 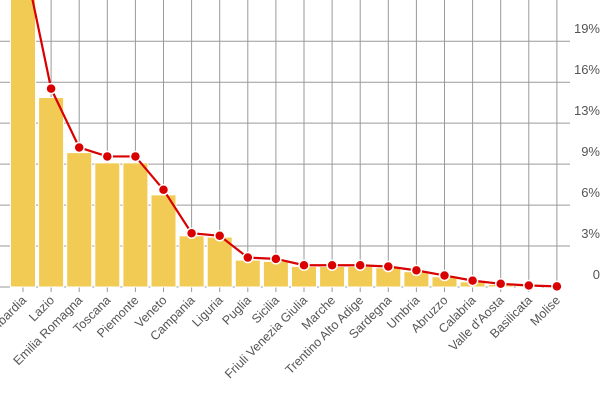 What do you see at coordinates (587, 69) in the screenshot?
I see `y-tick-label: 16%` at bounding box center [587, 69].